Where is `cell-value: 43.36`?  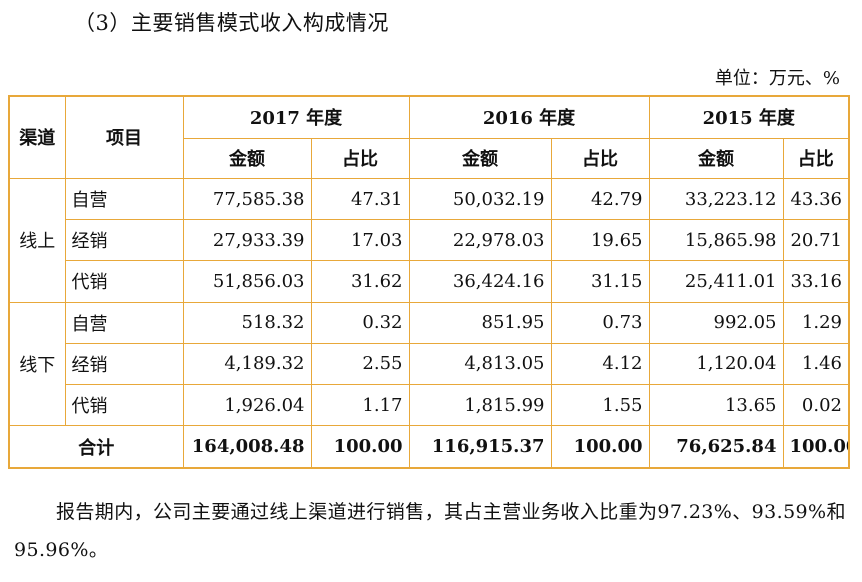 cell-value: 43.36 is located at coordinates (816, 199).